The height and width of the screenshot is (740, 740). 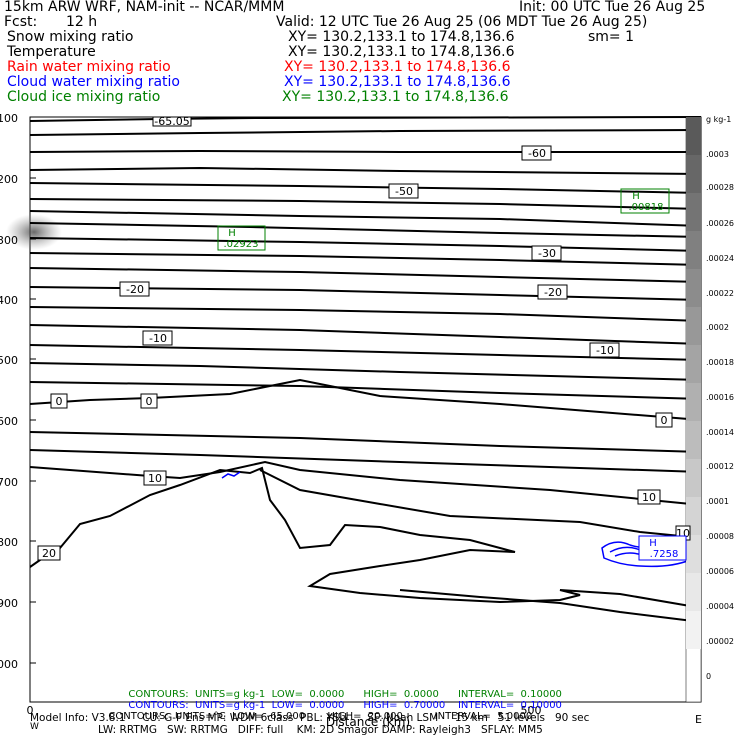 I want to click on y-tick-label: 1000, so click(x=9, y=664).